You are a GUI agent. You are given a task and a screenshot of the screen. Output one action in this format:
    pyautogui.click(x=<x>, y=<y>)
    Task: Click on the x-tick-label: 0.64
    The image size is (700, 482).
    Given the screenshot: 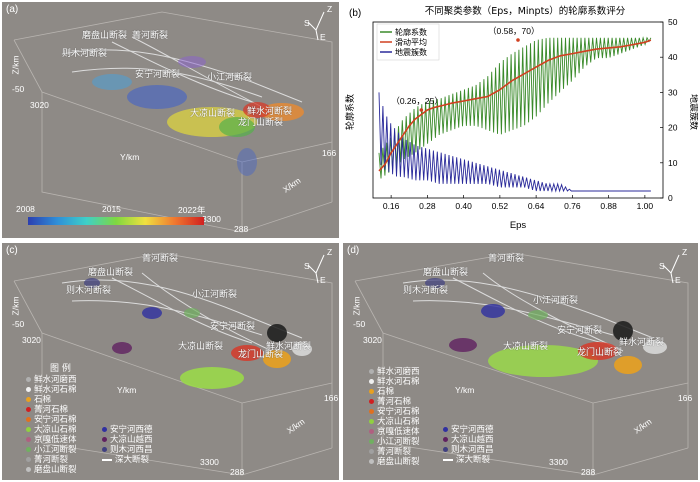 What is the action you would take?
    pyautogui.click(x=536, y=206)
    